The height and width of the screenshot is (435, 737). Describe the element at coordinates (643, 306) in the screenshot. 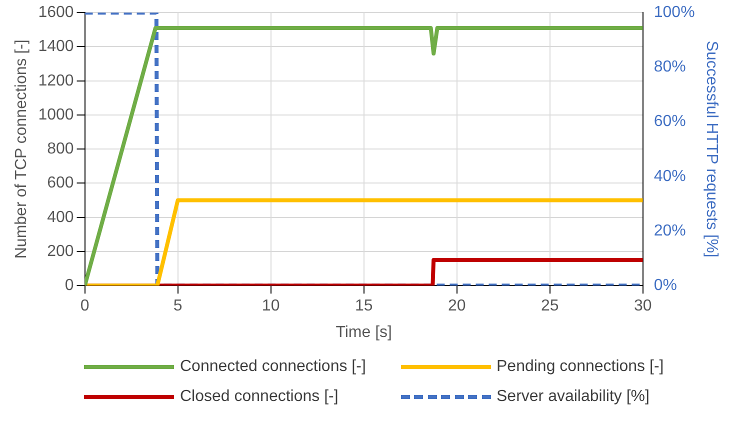

I see `x-tick-label: 30` at that location.